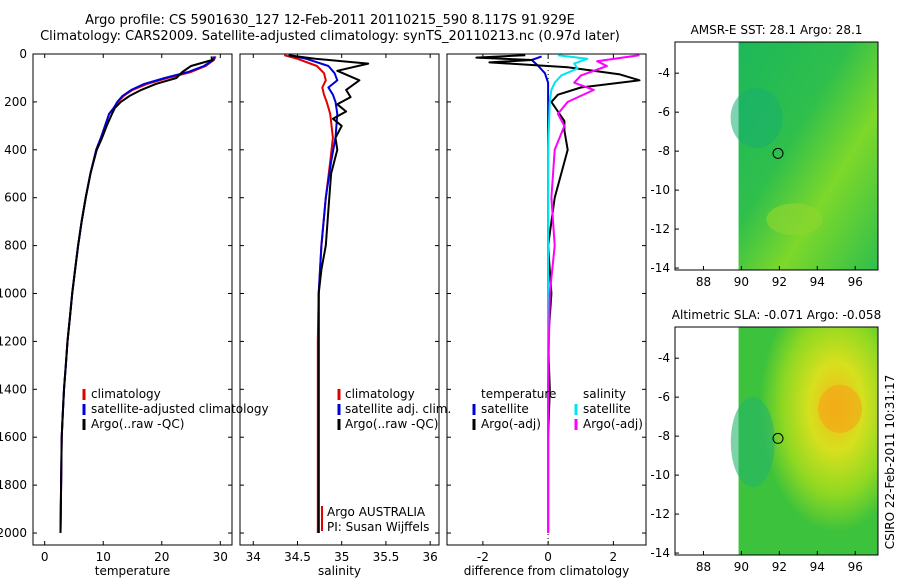  I want to click on x-tick-label: 20, so click(161, 557).